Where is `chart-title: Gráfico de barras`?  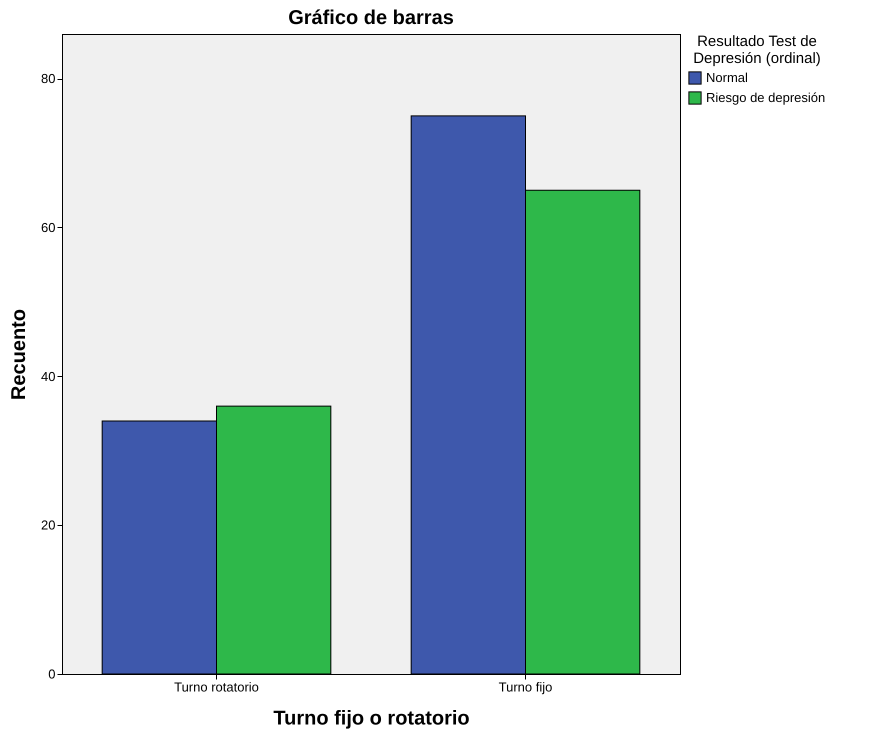
chart-title: Gráfico de barras is located at coordinates (371, 18).